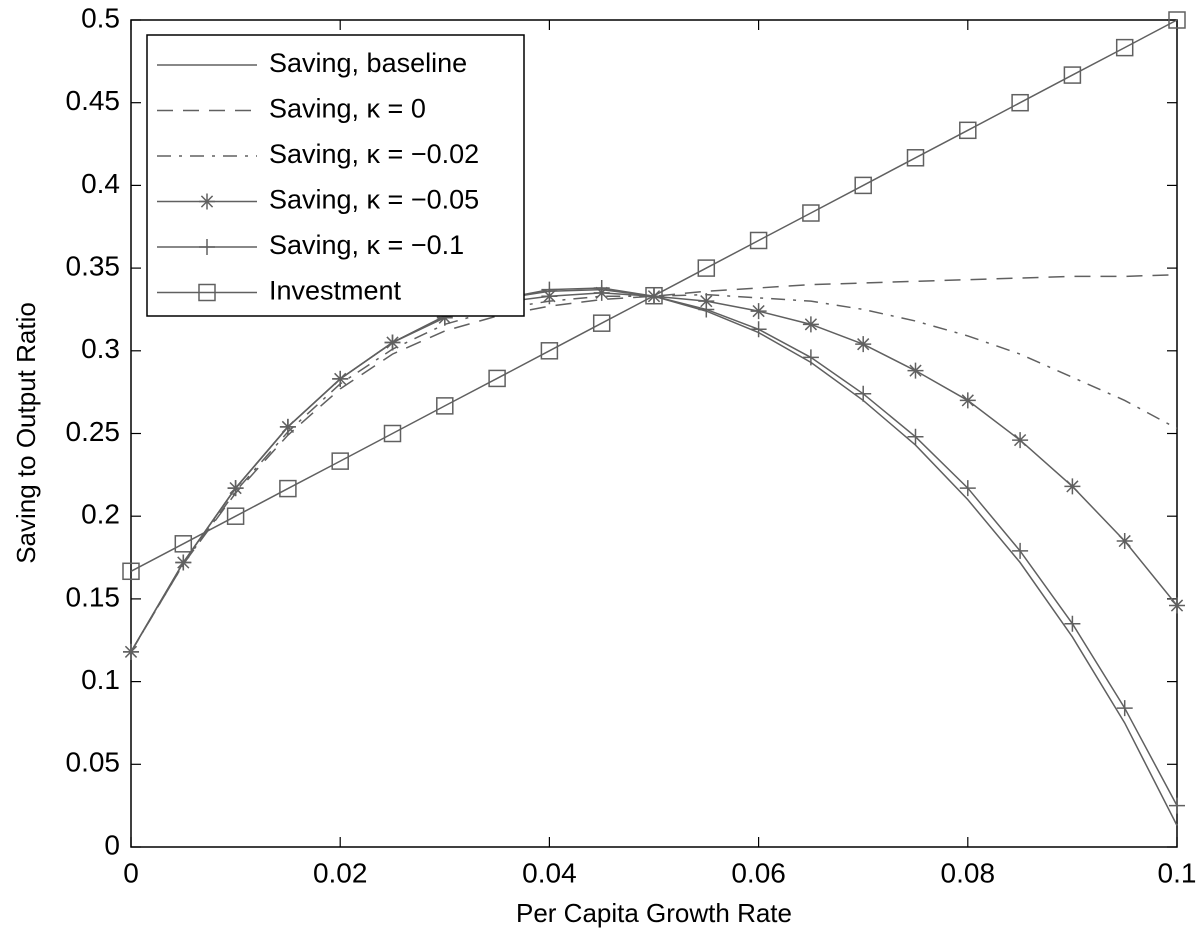  I want to click on x-tick-label: 0.02, so click(340, 872).